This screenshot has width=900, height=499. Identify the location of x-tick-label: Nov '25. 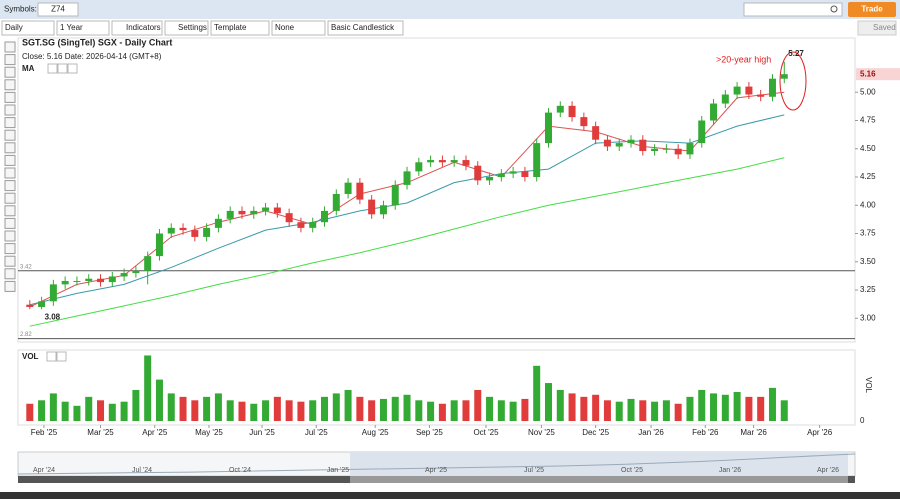
(541, 432).